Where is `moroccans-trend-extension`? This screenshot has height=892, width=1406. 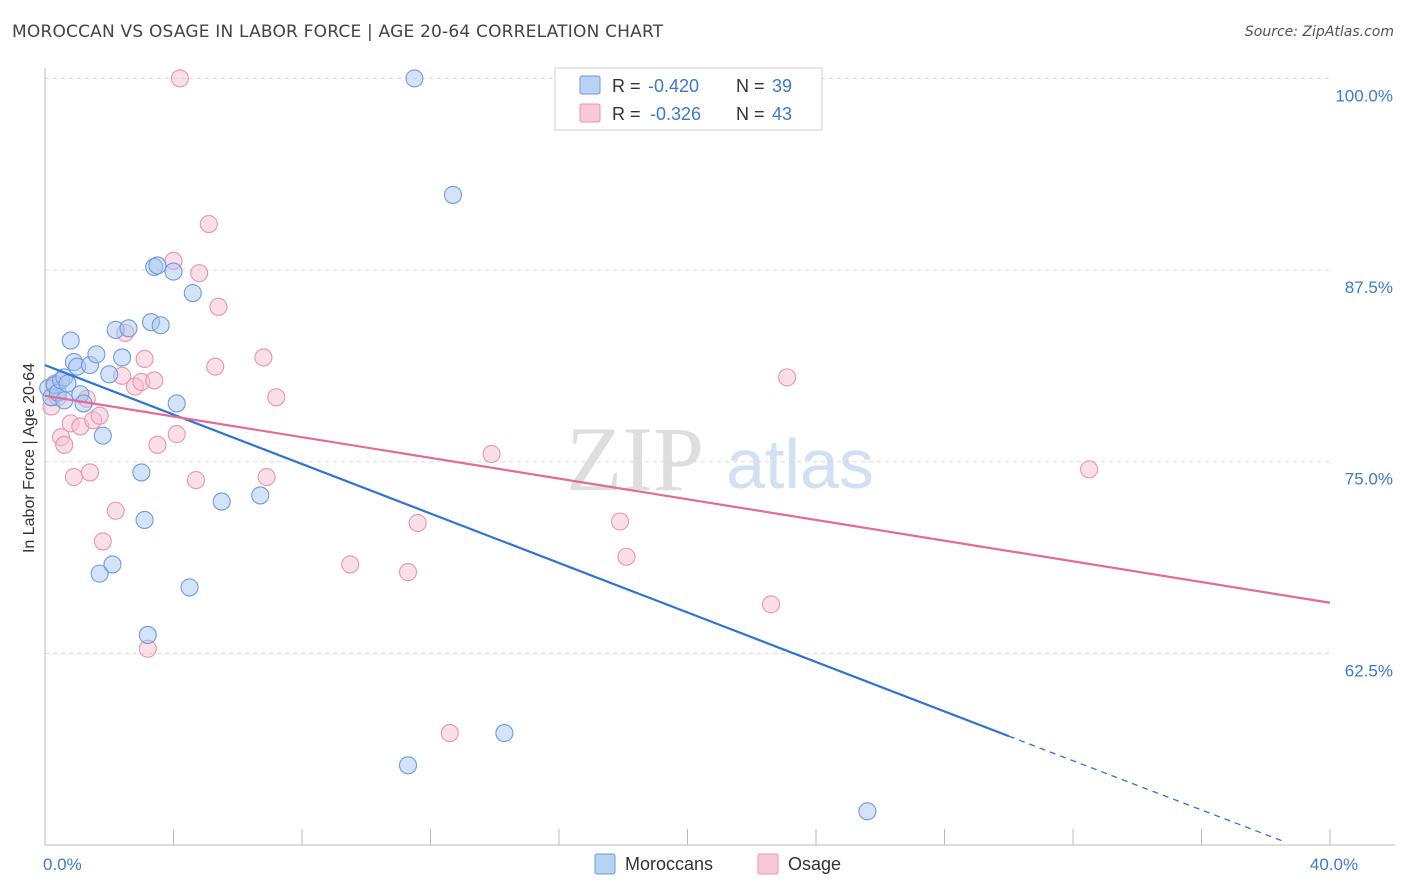
moroccans-trend-extension is located at coordinates (1147, 789).